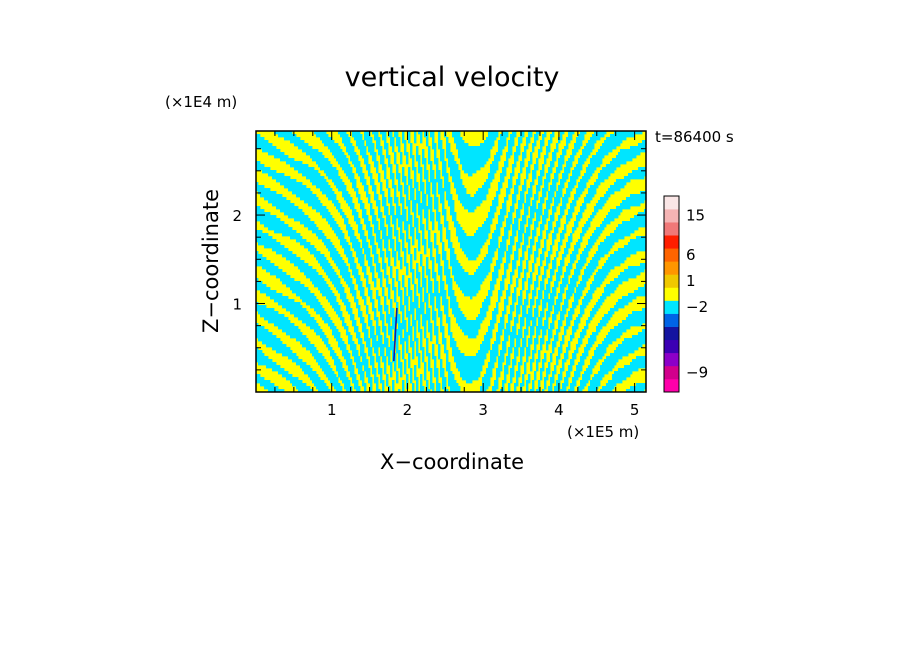  I want to click on x-scale-label: (×1E5 m), so click(603, 432).